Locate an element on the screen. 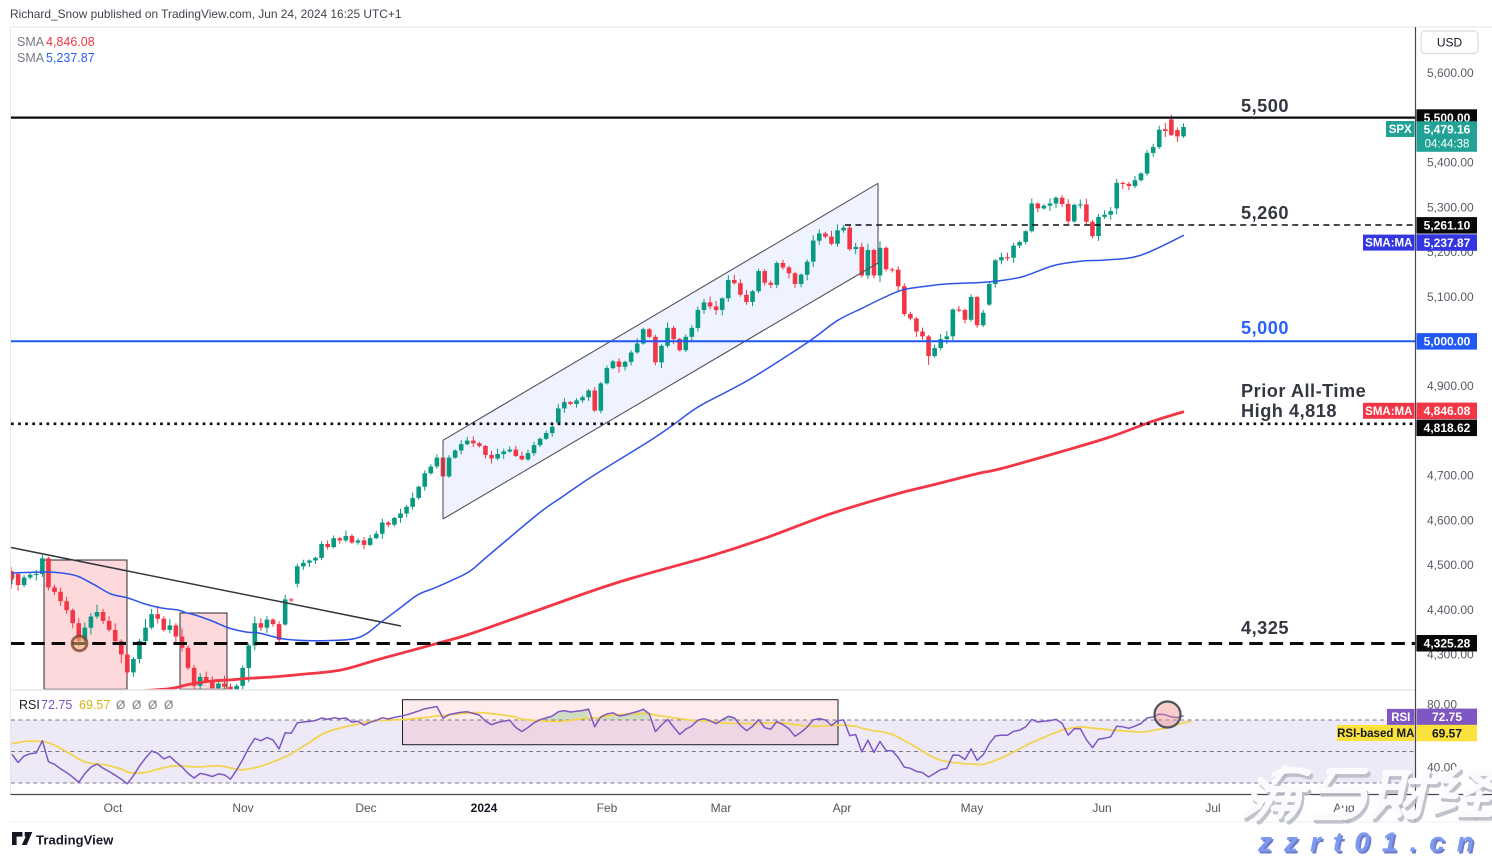 The height and width of the screenshot is (862, 1492). svg-text: RSI-based MA is located at coordinates (1375, 734).